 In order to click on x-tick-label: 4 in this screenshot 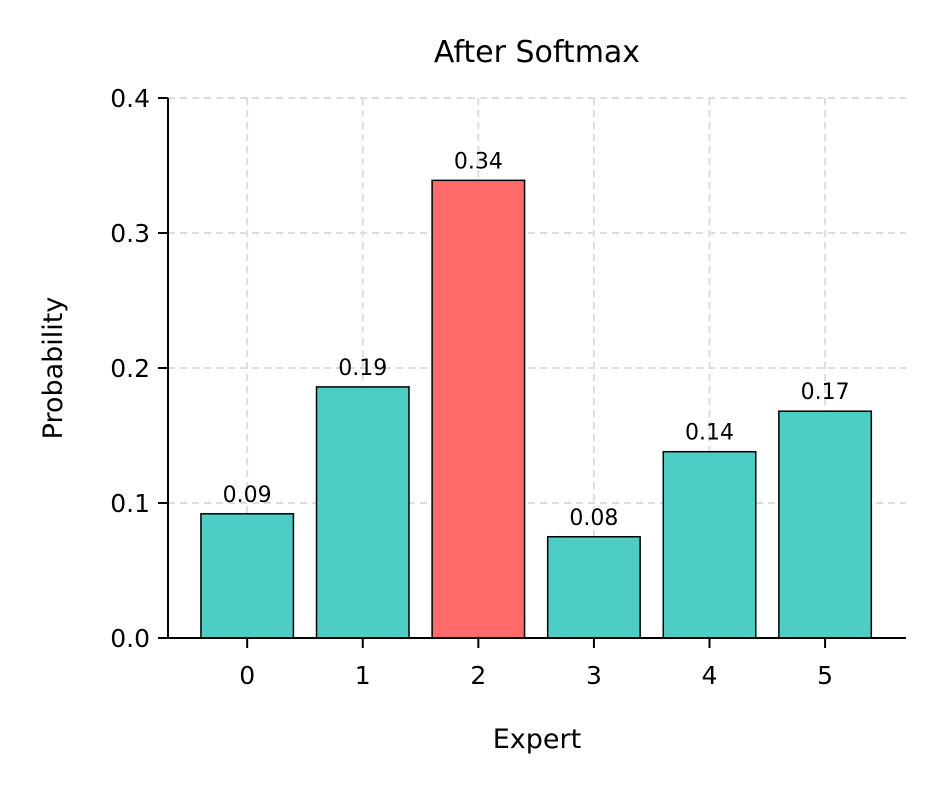, I will do `click(710, 675)`.